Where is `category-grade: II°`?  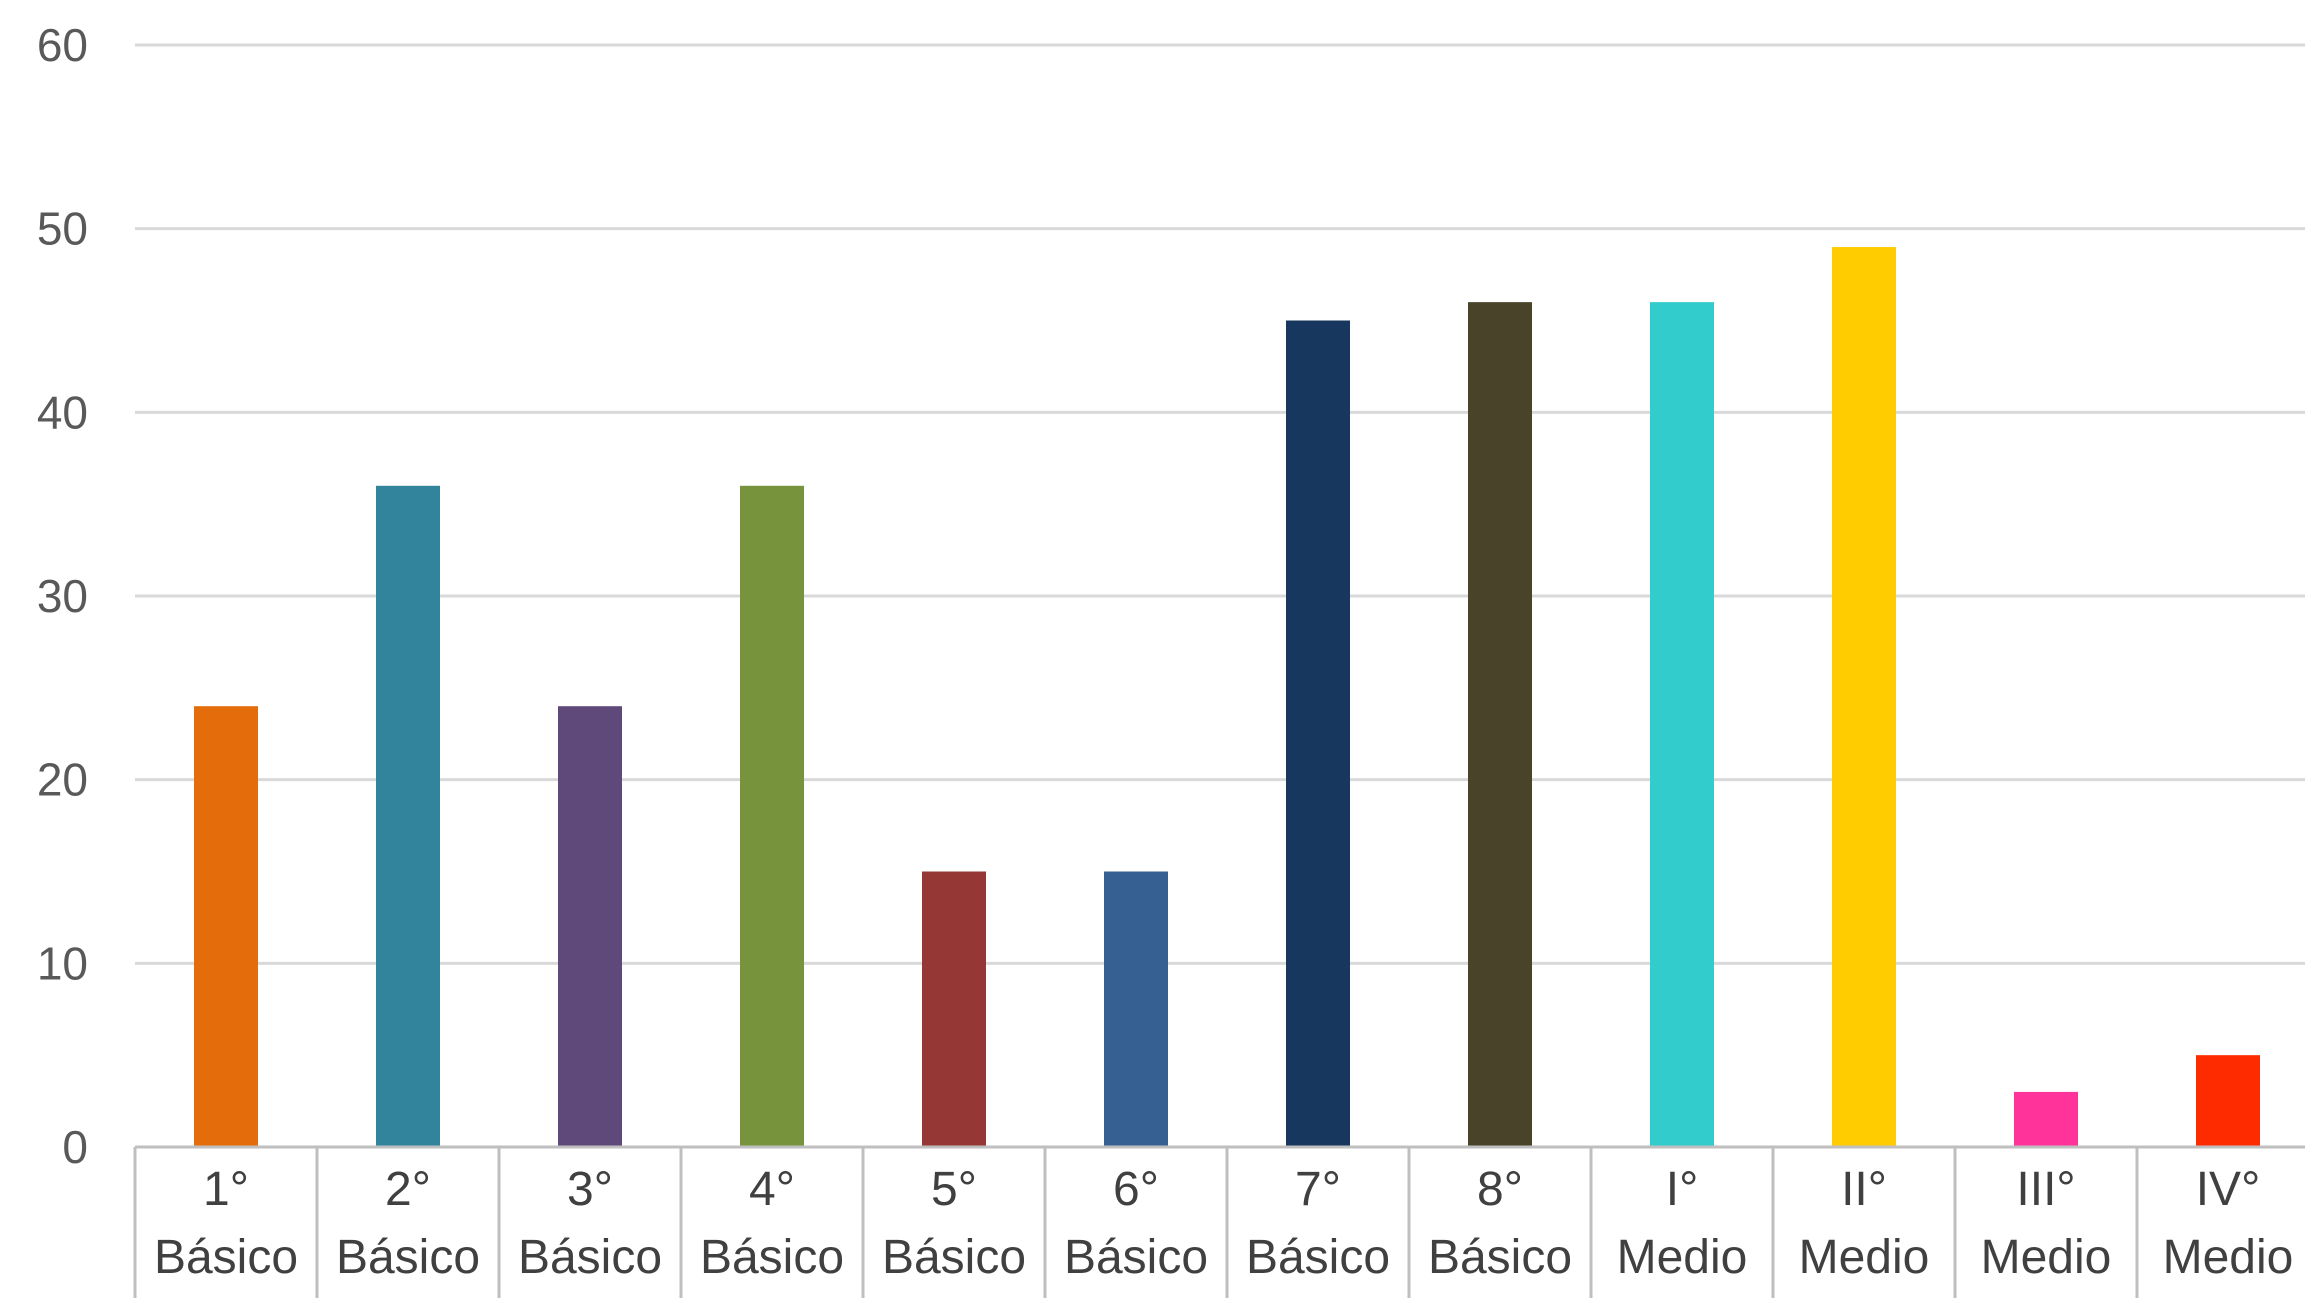
category-grade: II° is located at coordinates (1864, 1189).